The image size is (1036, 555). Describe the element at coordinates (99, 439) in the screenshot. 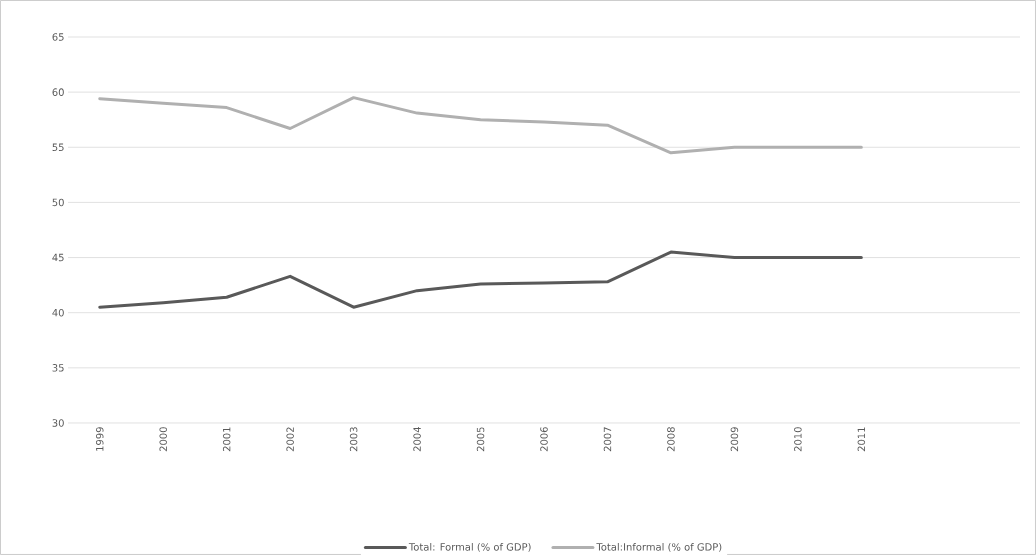

I see `x-tick-label: 1999` at that location.